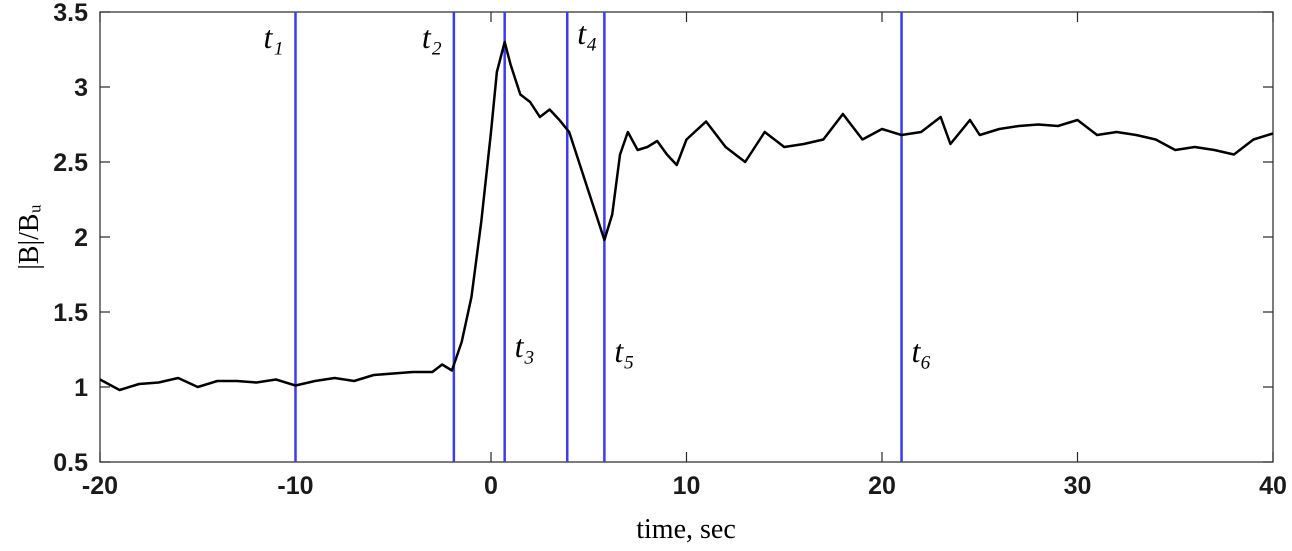 The width and height of the screenshot is (1292, 551). I want to click on y-tick-label: 2, so click(81, 238).